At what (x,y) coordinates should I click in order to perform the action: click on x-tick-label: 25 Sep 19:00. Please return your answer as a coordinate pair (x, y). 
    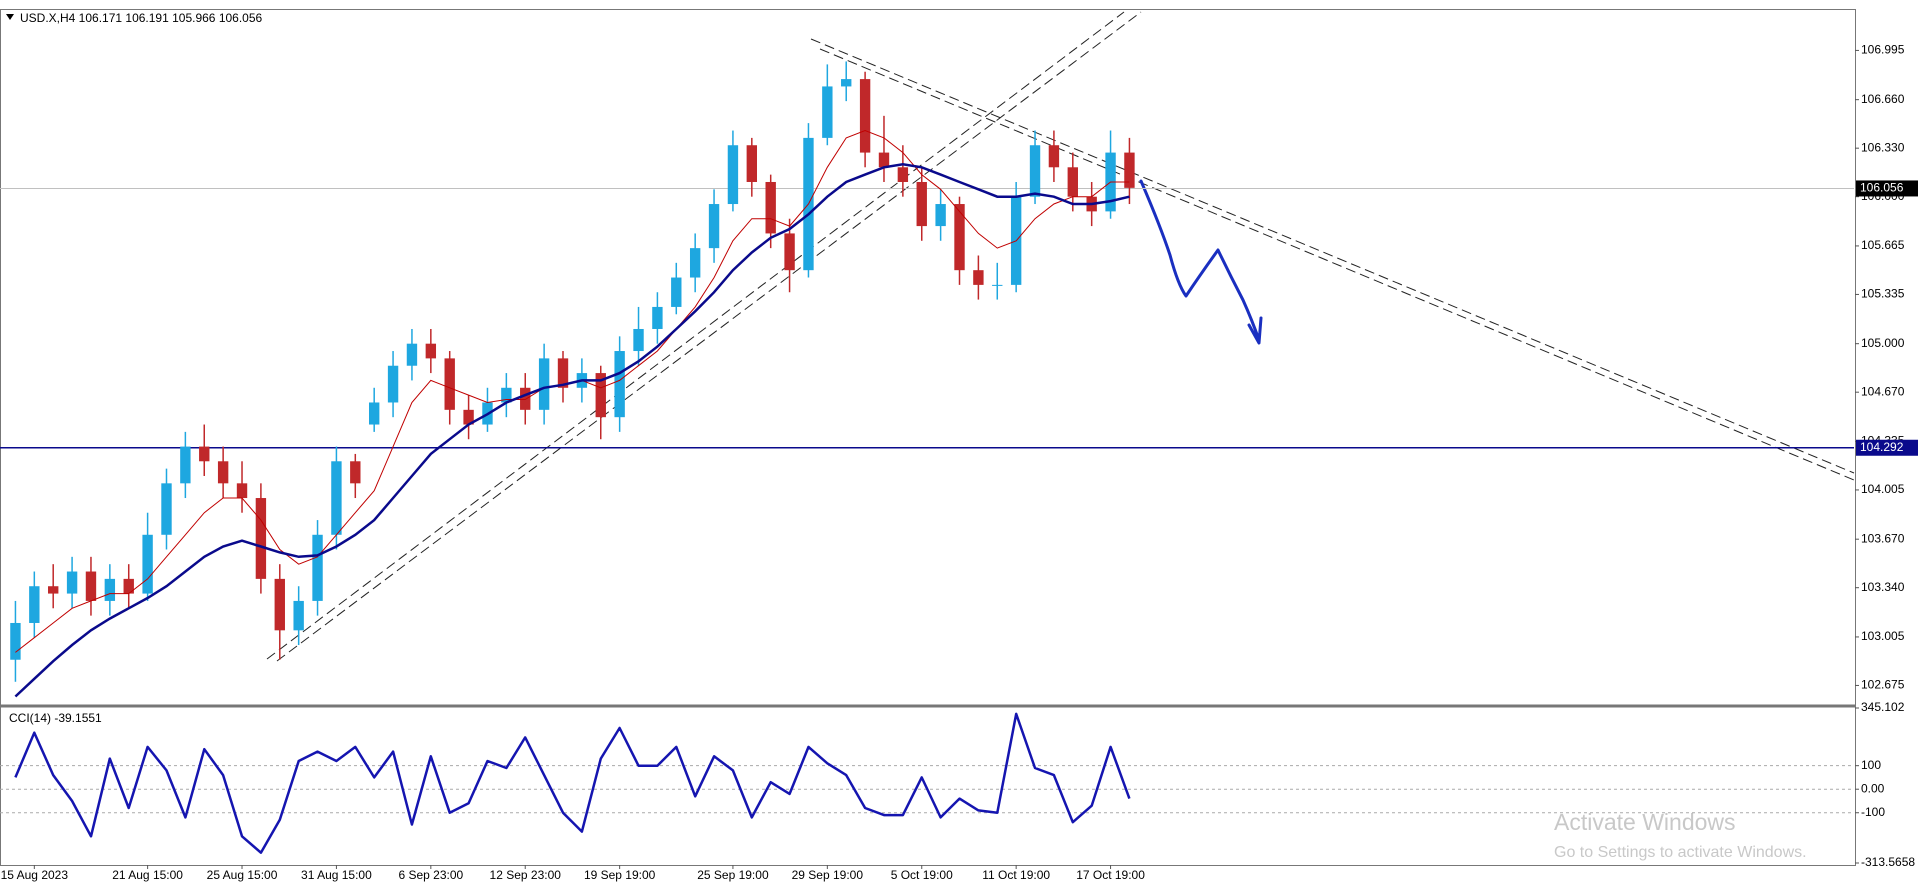
    Looking at the image, I should click on (733, 875).